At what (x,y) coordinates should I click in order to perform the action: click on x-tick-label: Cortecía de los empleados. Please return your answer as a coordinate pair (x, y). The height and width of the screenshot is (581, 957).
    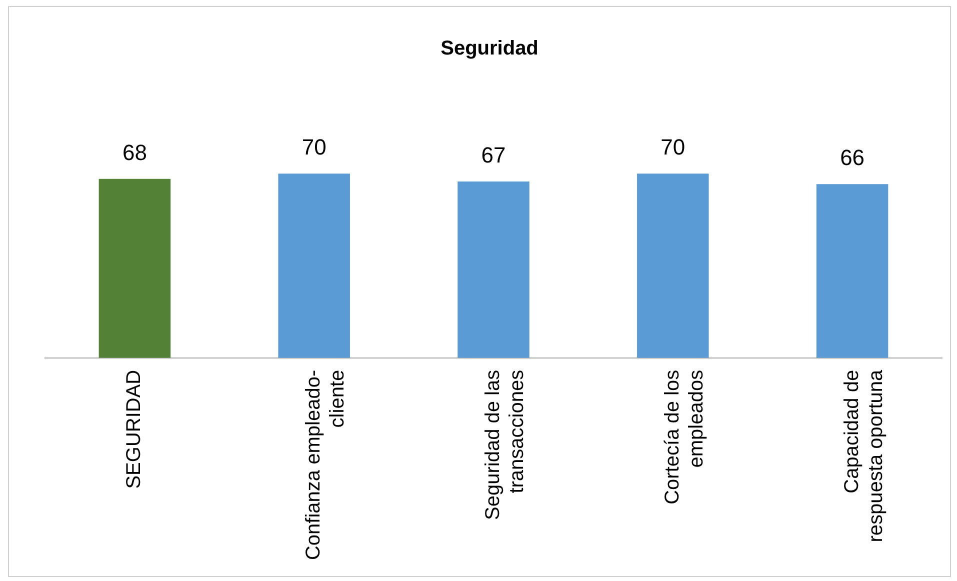
    Looking at the image, I should click on (684, 437).